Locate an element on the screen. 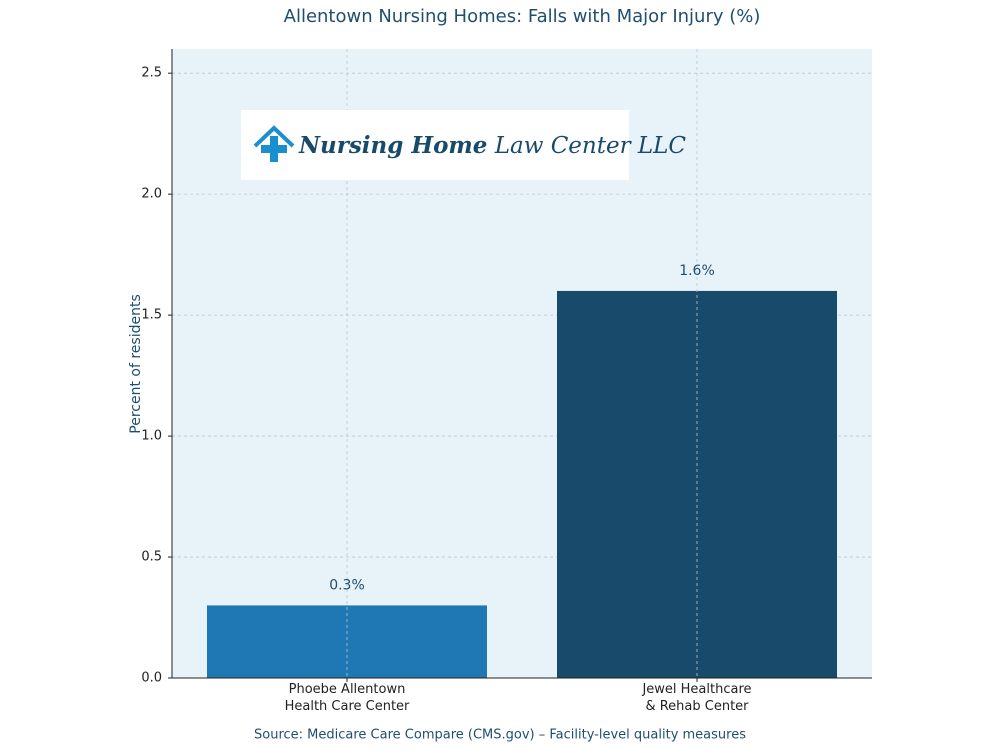 Image resolution: width=1000 pixels, height=754 pixels. y-tick-label: 2.5 is located at coordinates (151, 73).